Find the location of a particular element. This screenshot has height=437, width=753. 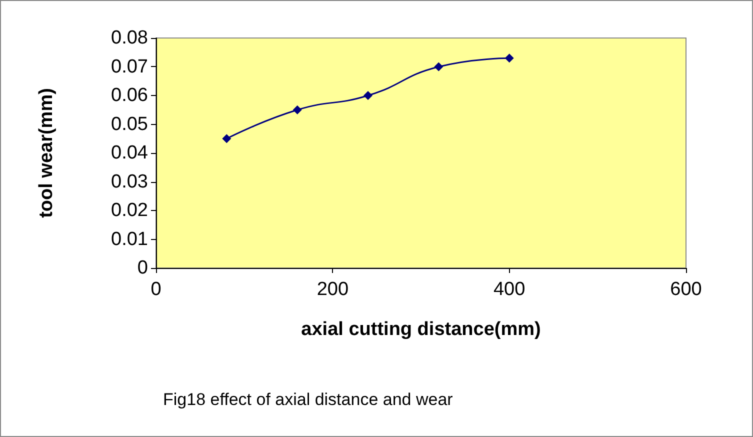

y-tick-label: 0.08 is located at coordinates (129, 38).